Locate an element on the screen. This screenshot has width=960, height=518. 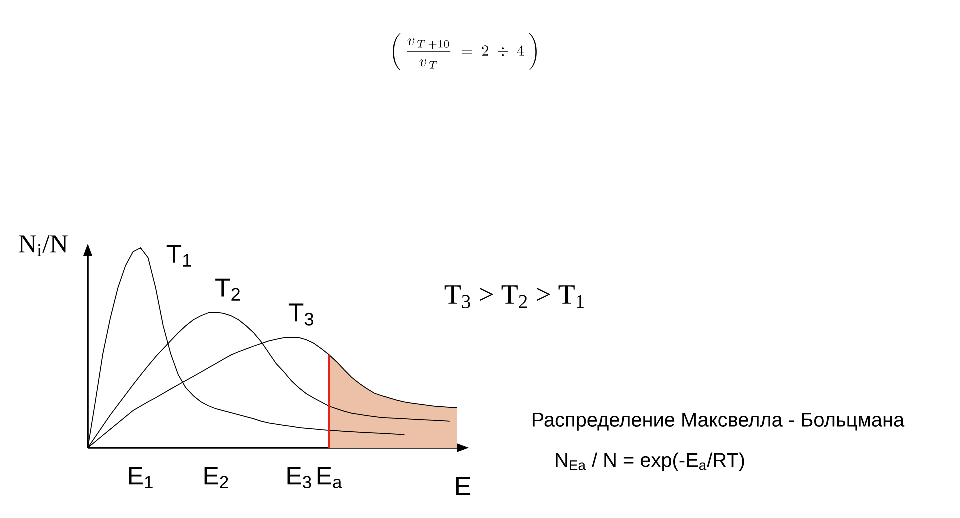
series-label: T$_{1}$ is located at coordinates (179, 256).